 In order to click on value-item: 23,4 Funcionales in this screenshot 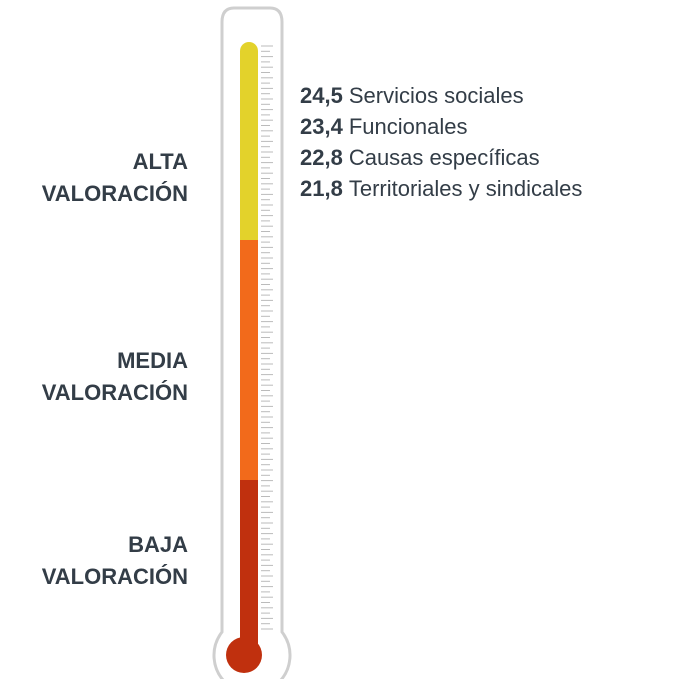, I will do `click(383, 126)`.